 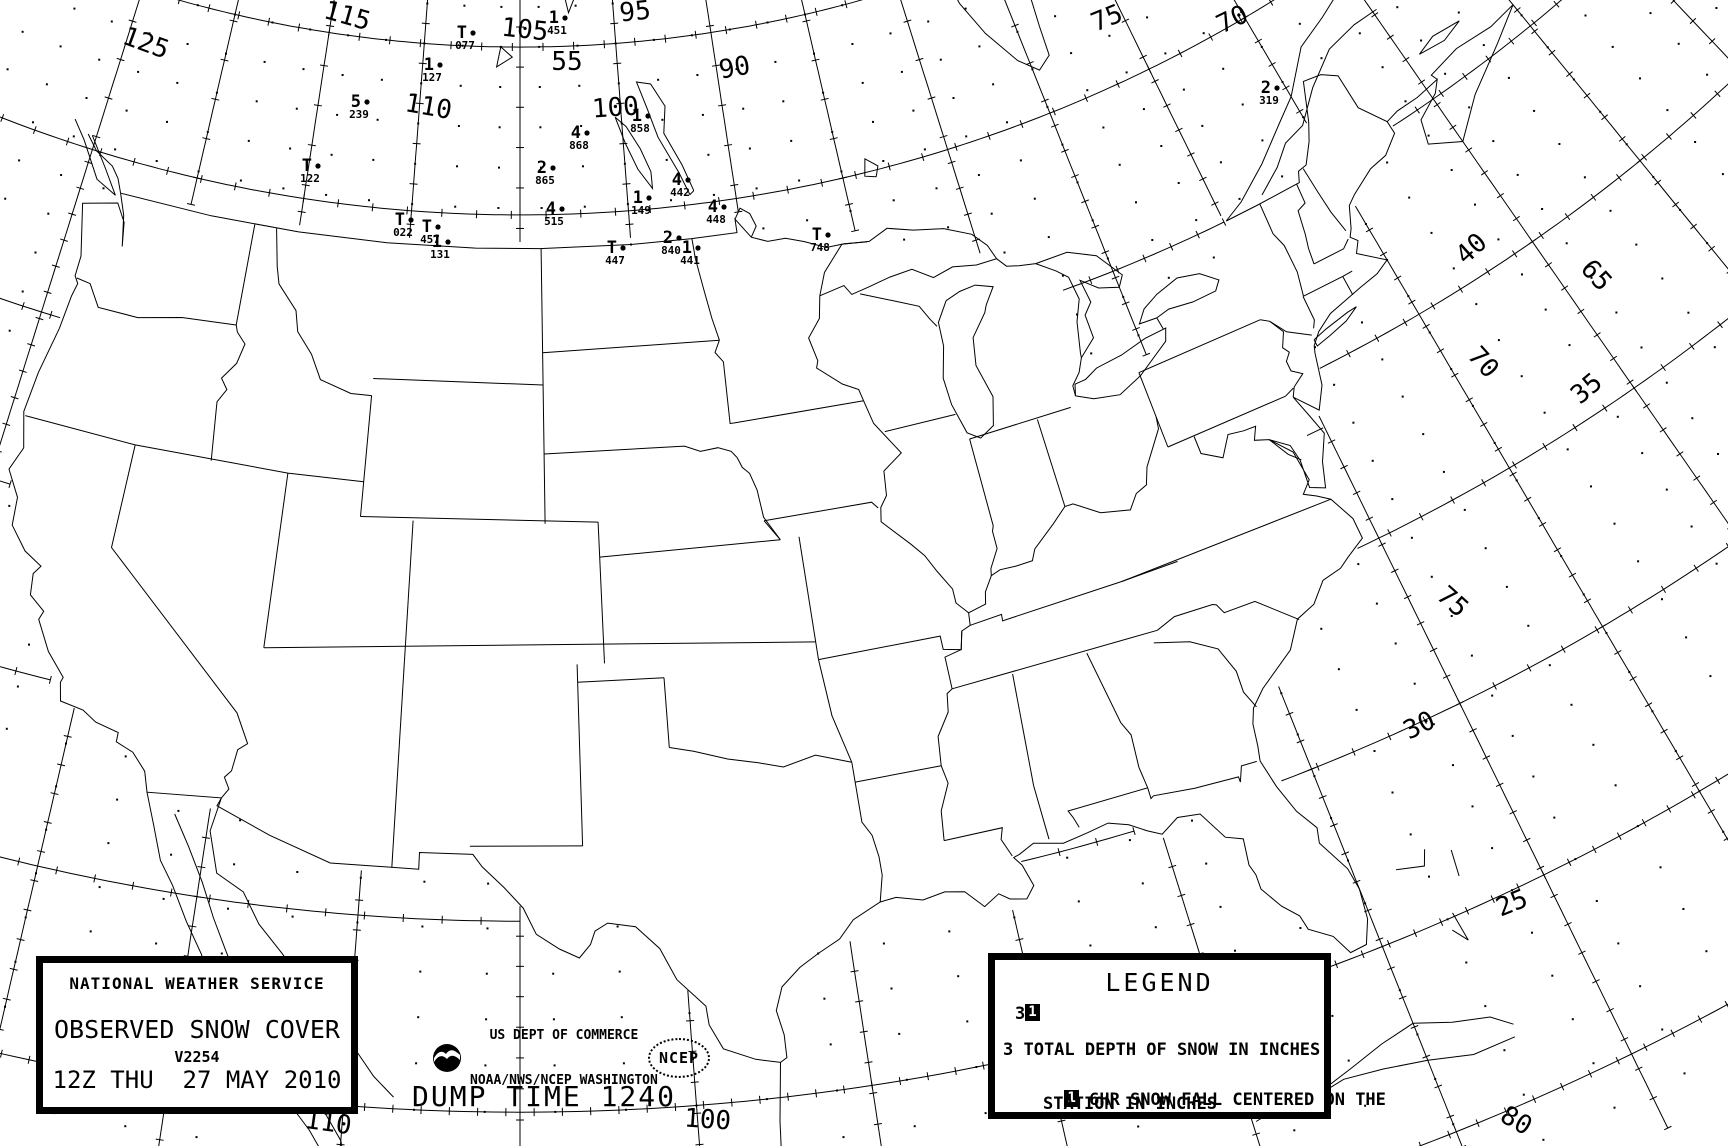 What do you see at coordinates (716, 219) in the screenshot?
I see `station-id: 448` at bounding box center [716, 219].